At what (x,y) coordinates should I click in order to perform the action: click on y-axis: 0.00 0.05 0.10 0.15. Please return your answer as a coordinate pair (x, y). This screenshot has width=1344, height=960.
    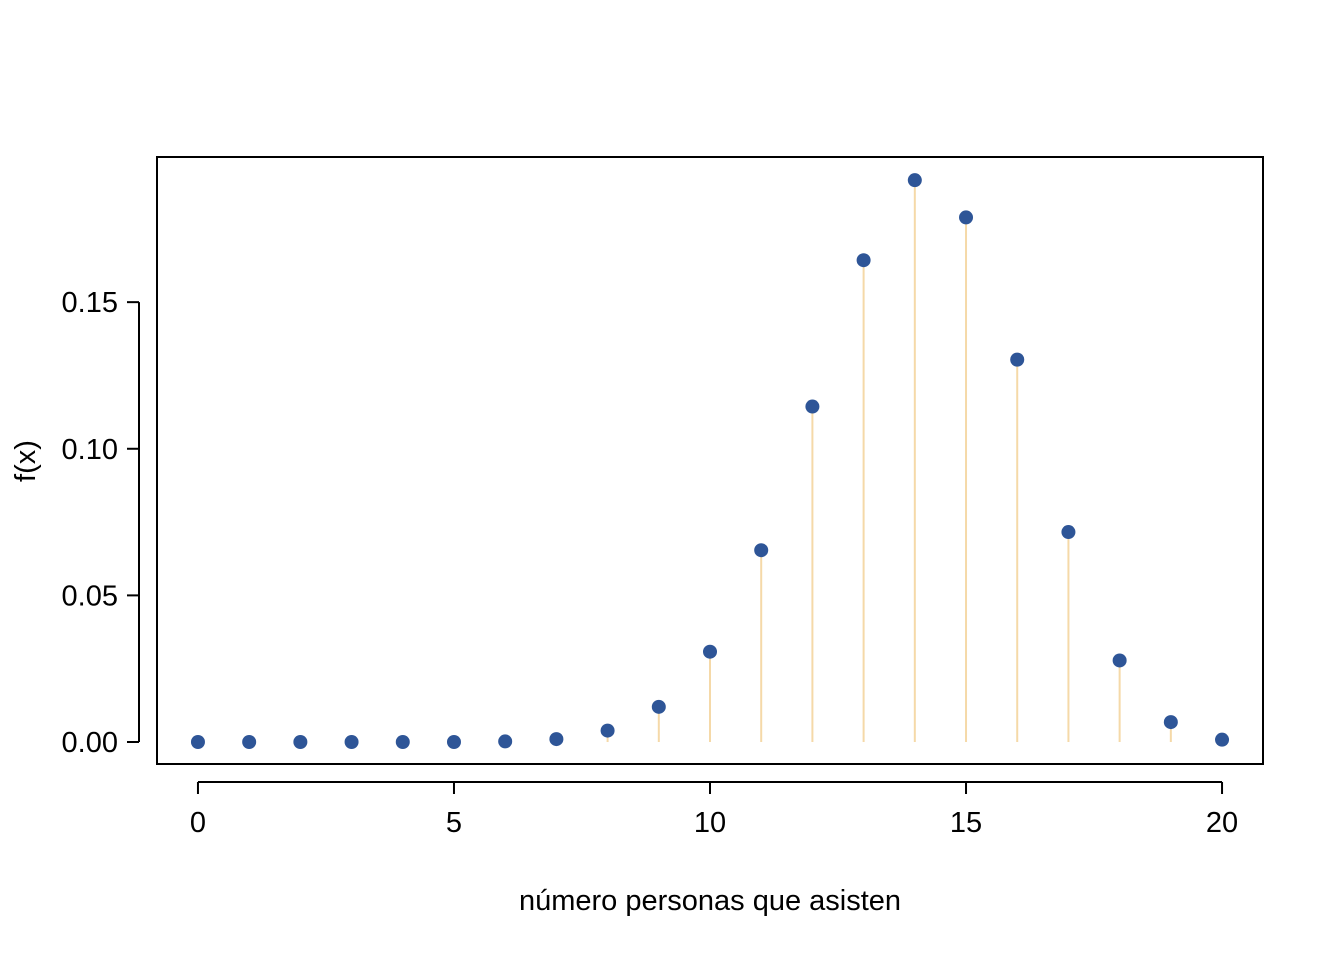
    Looking at the image, I should click on (101, 523).